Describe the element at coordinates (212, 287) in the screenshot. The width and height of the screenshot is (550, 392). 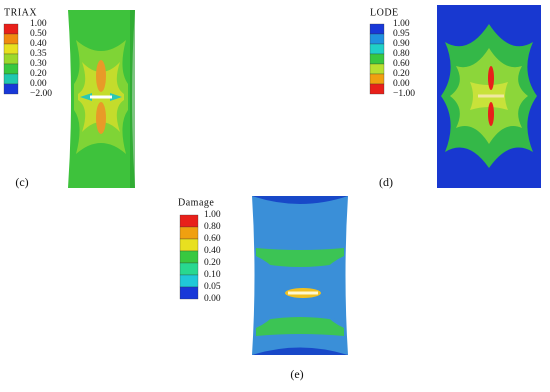
I see `legend-label: 0.05` at that location.